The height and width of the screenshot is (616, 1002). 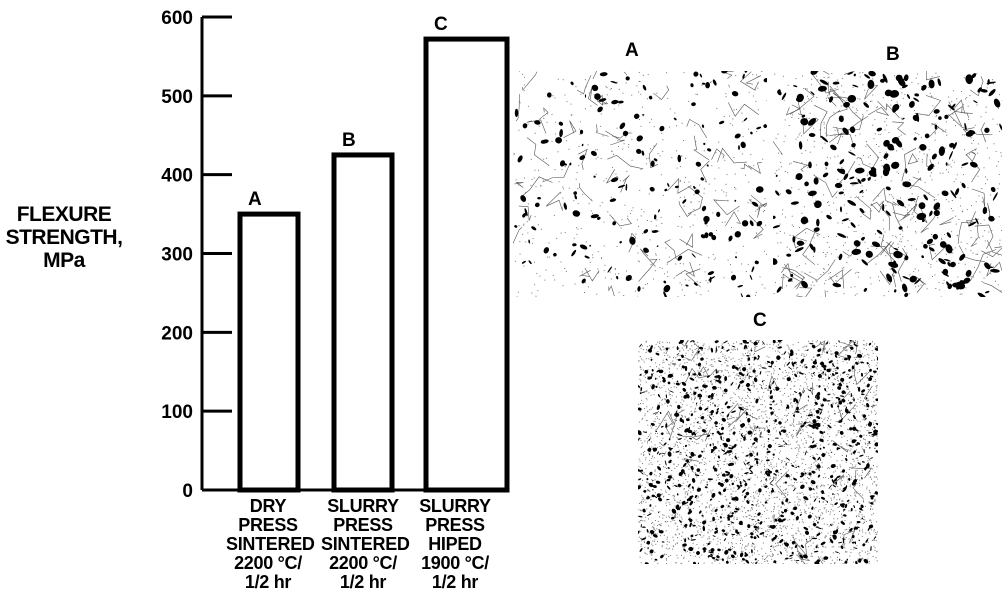 What do you see at coordinates (349, 140) in the screenshot?
I see `bar-label-b: B` at bounding box center [349, 140].